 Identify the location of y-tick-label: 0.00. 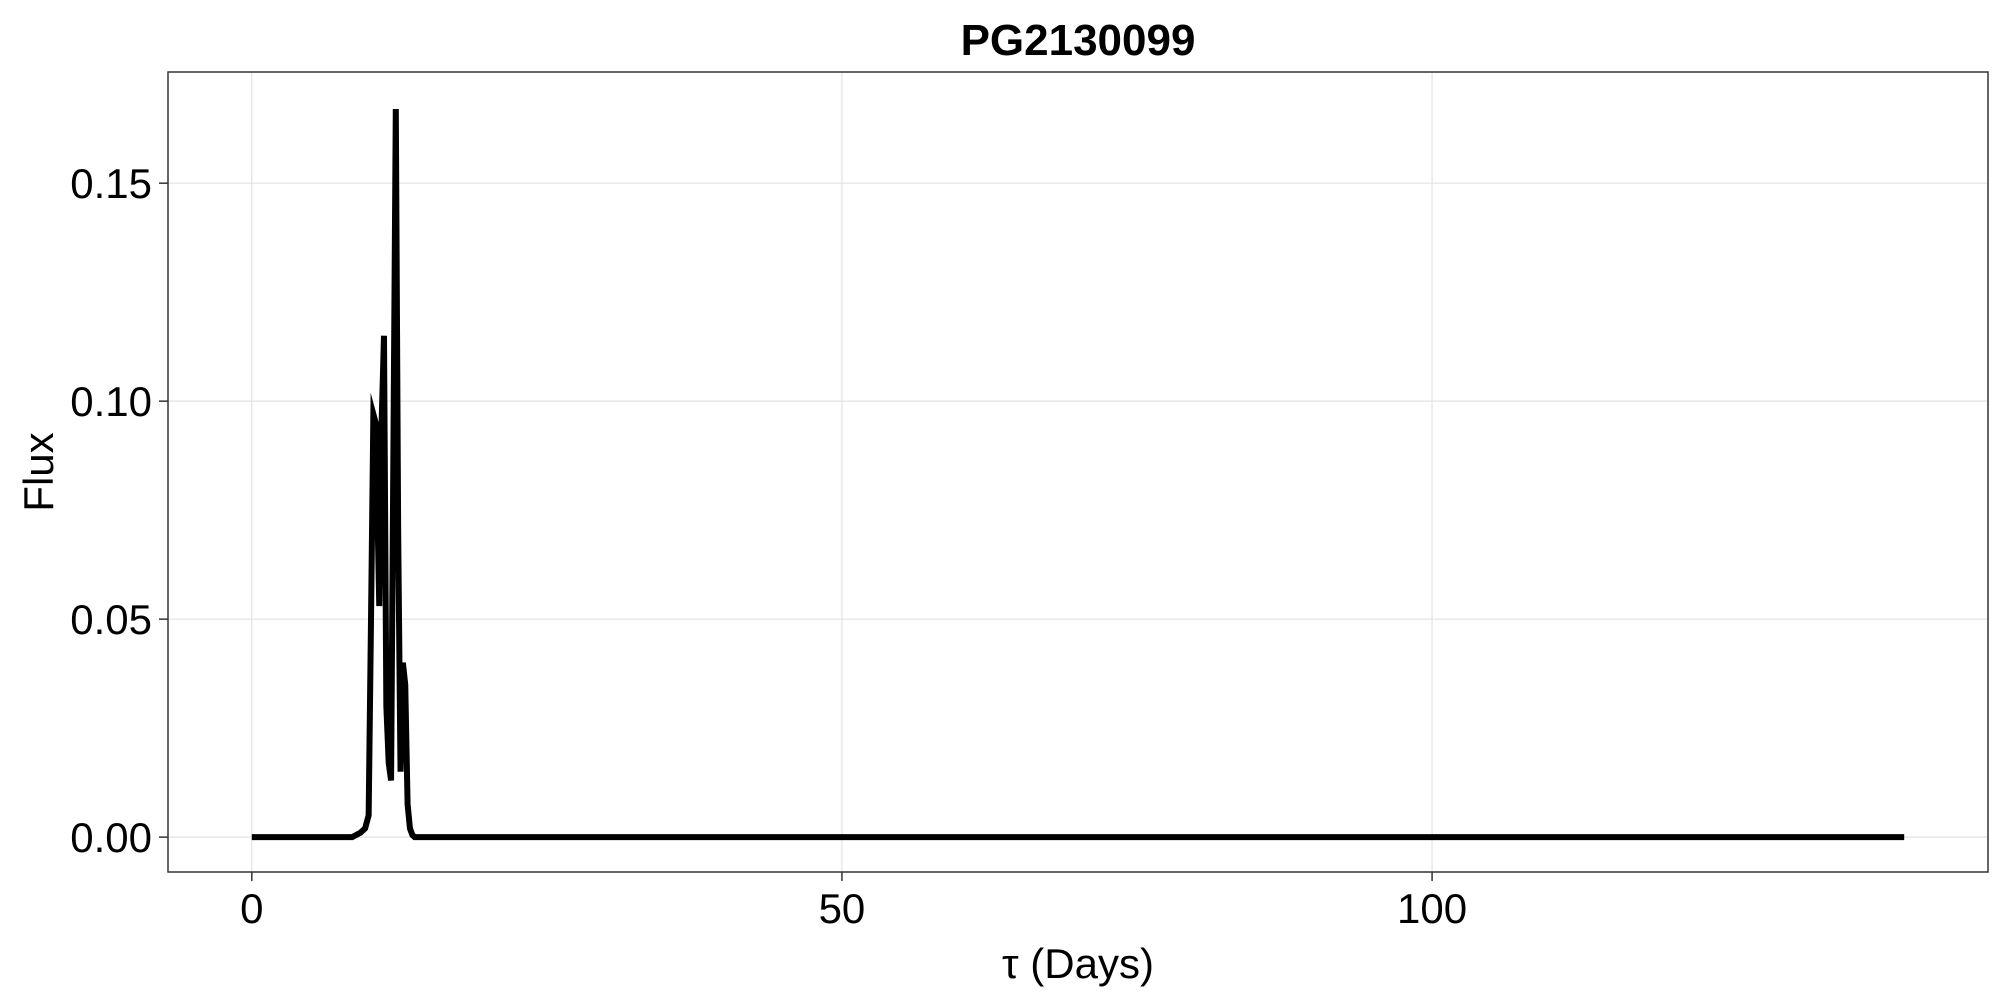
(111, 837).